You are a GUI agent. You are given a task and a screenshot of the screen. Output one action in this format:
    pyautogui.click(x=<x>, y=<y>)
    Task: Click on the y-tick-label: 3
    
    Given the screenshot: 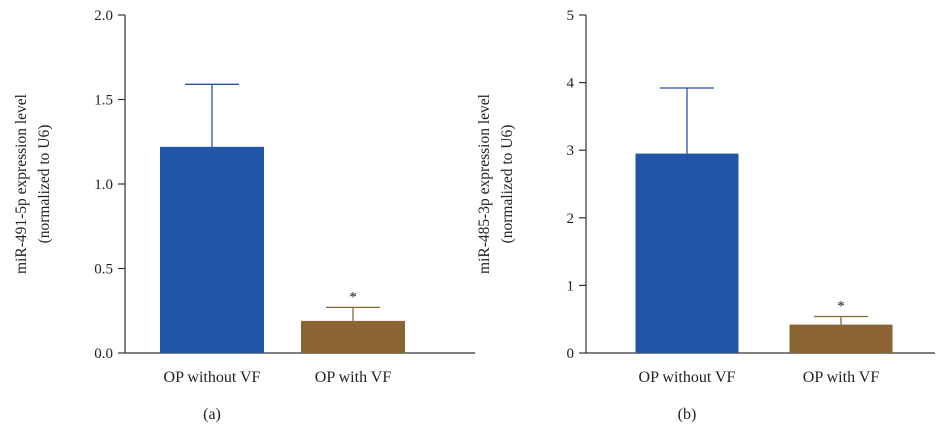 What is the action you would take?
    pyautogui.click(x=571, y=151)
    